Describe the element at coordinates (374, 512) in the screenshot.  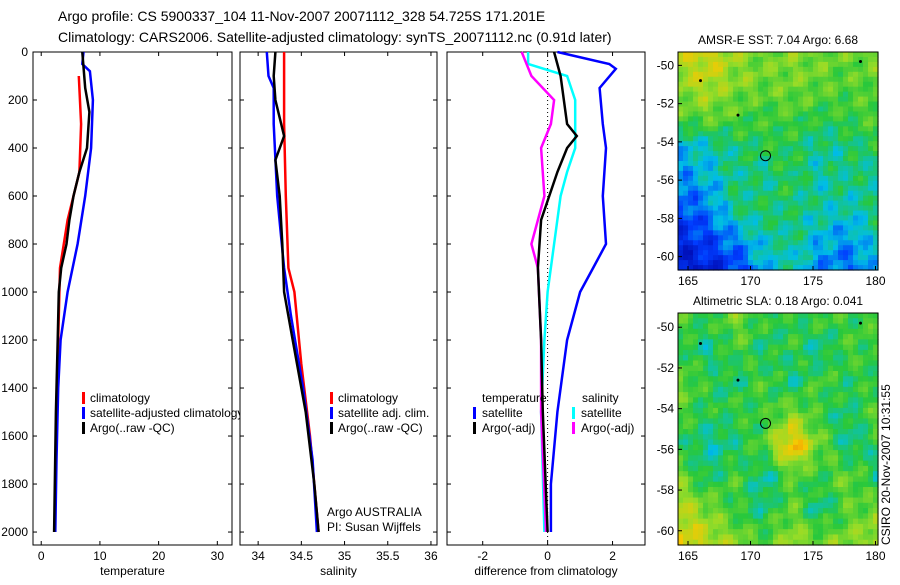
I see `argo-country-label: Argo AUSTRALIA` at that location.